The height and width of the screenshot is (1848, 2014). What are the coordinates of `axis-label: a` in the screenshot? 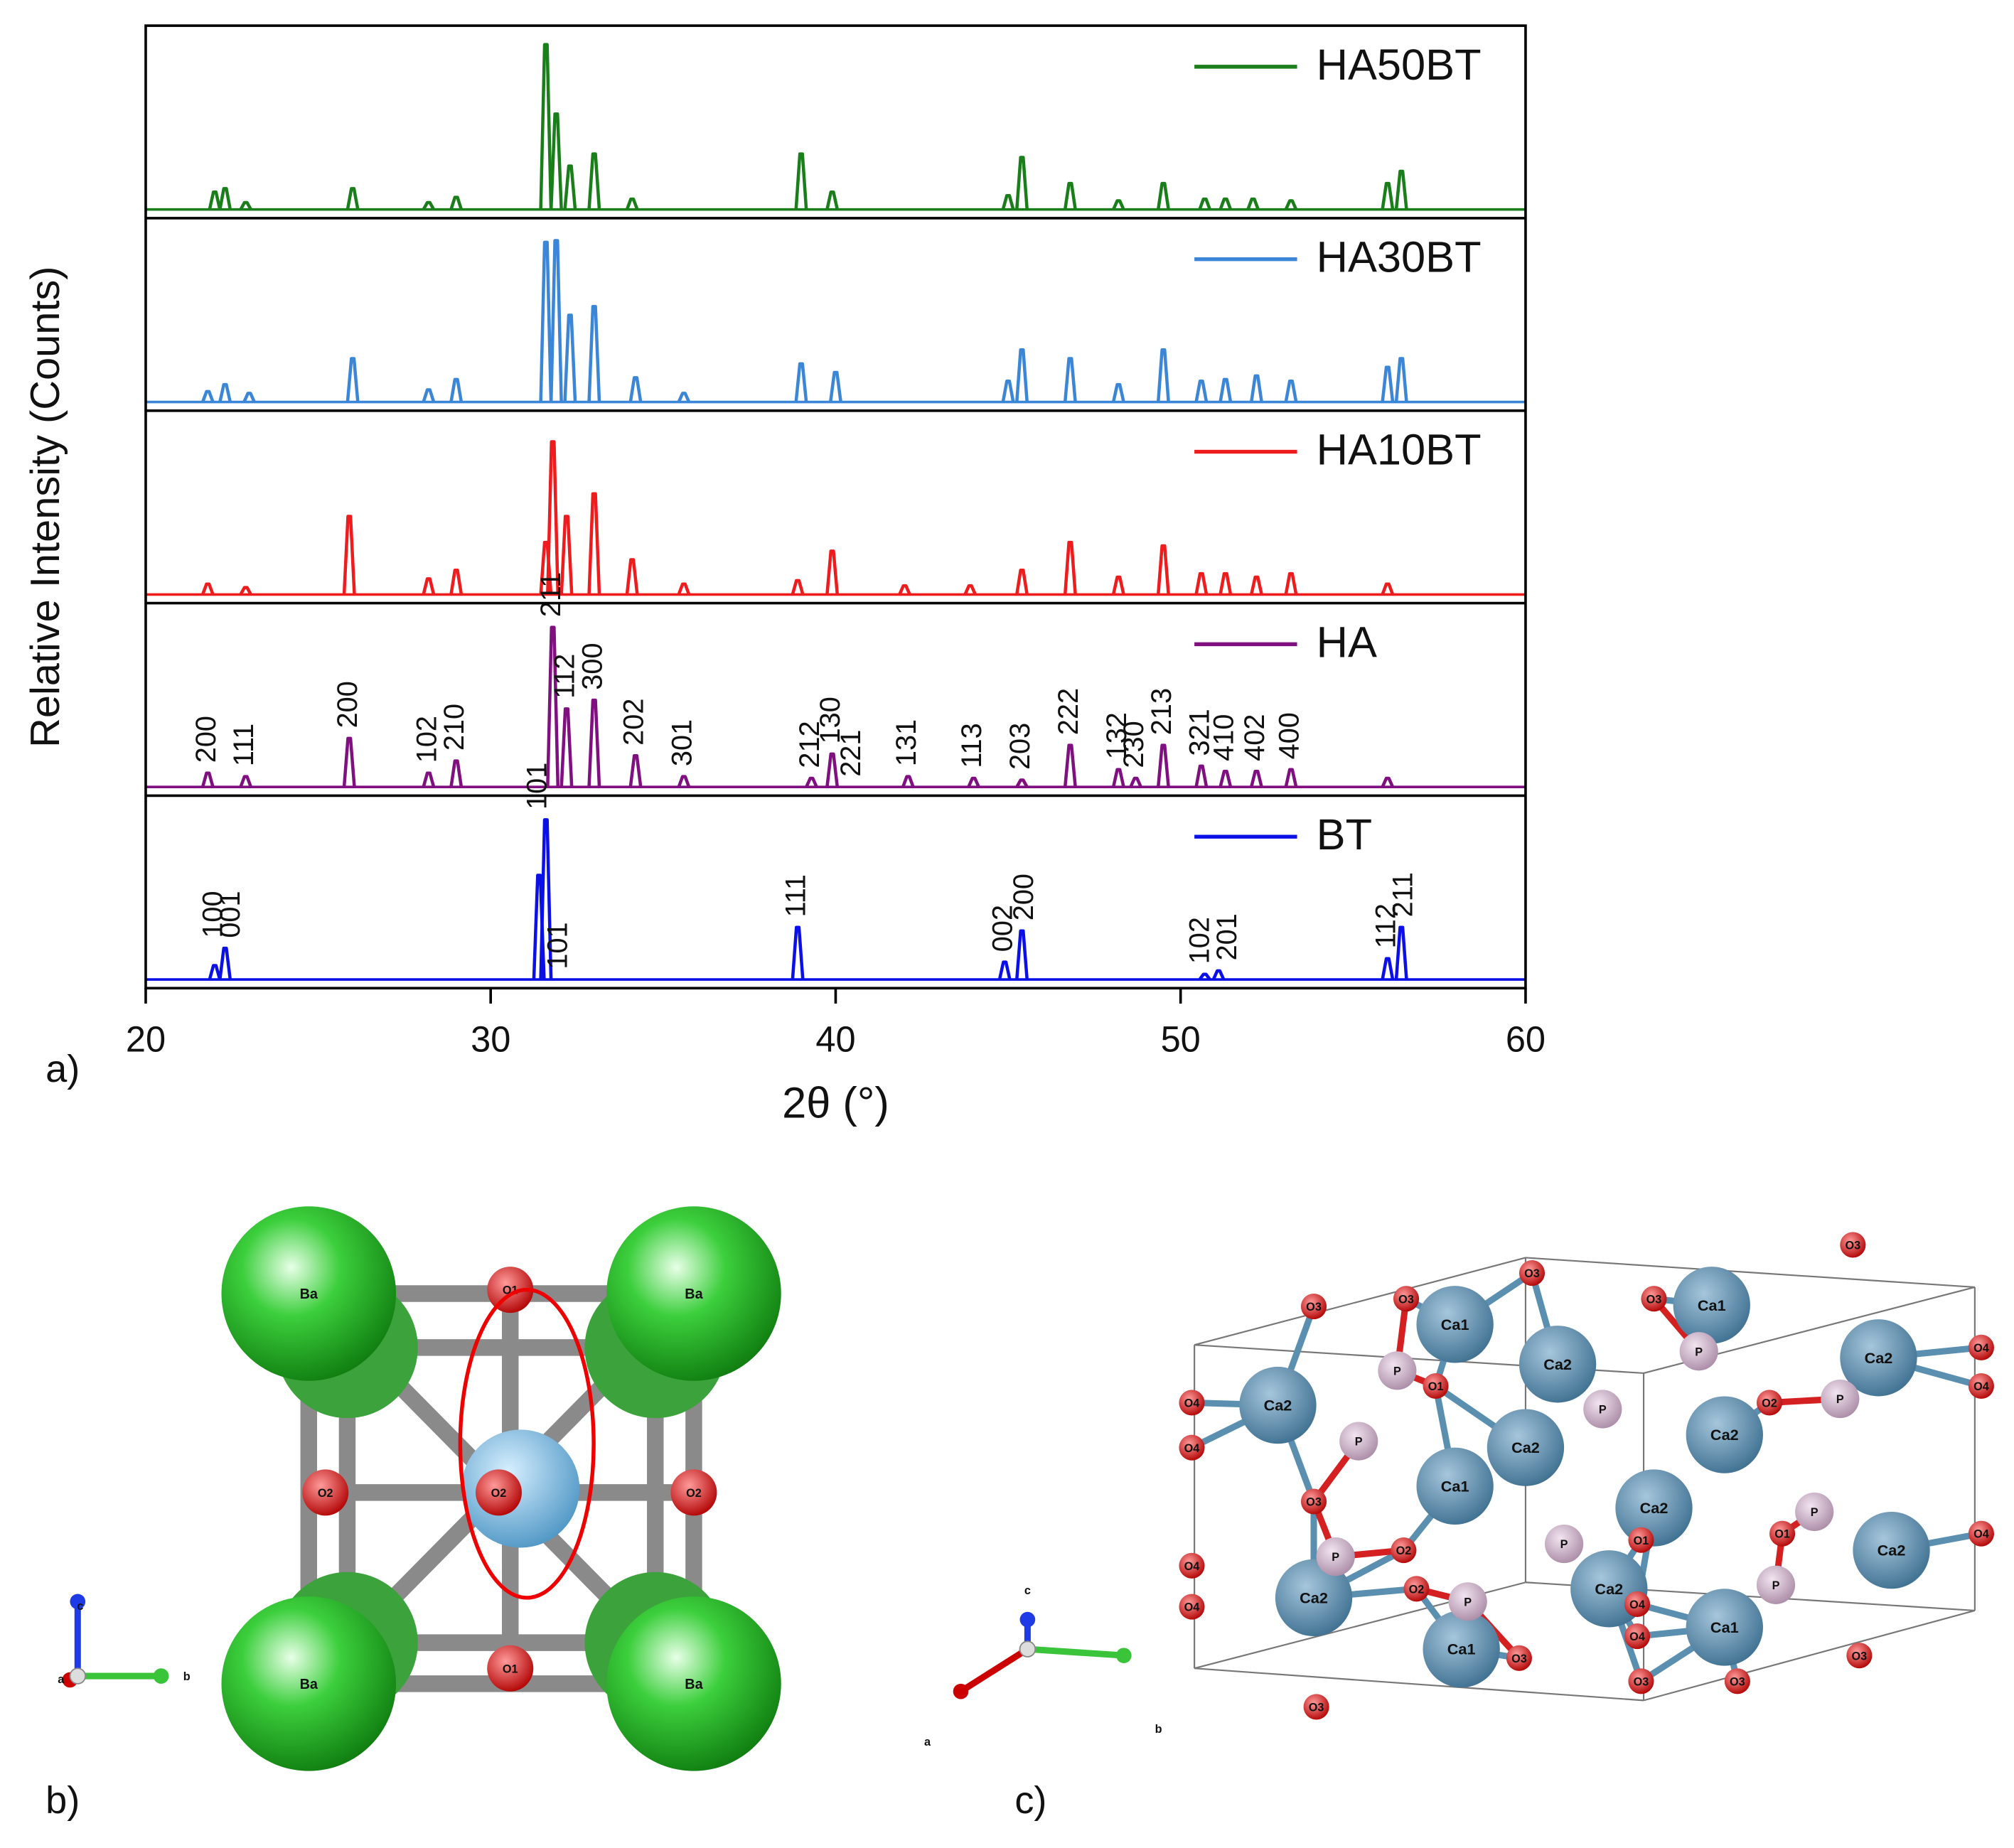 It's located at (61, 1680).